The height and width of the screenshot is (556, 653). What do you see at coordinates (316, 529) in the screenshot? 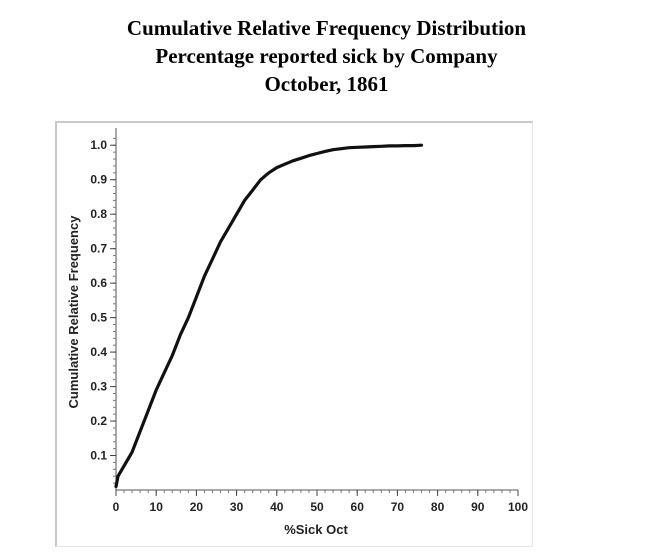
I see `x-axis-title: %Sick Oct` at bounding box center [316, 529].